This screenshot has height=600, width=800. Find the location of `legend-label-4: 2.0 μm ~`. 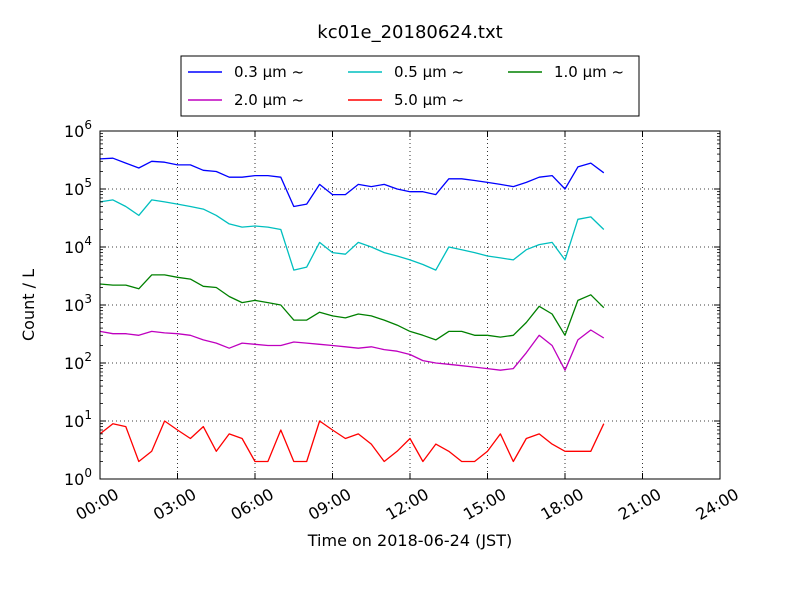

legend-label-4: 2.0 μm ~ is located at coordinates (269, 100).